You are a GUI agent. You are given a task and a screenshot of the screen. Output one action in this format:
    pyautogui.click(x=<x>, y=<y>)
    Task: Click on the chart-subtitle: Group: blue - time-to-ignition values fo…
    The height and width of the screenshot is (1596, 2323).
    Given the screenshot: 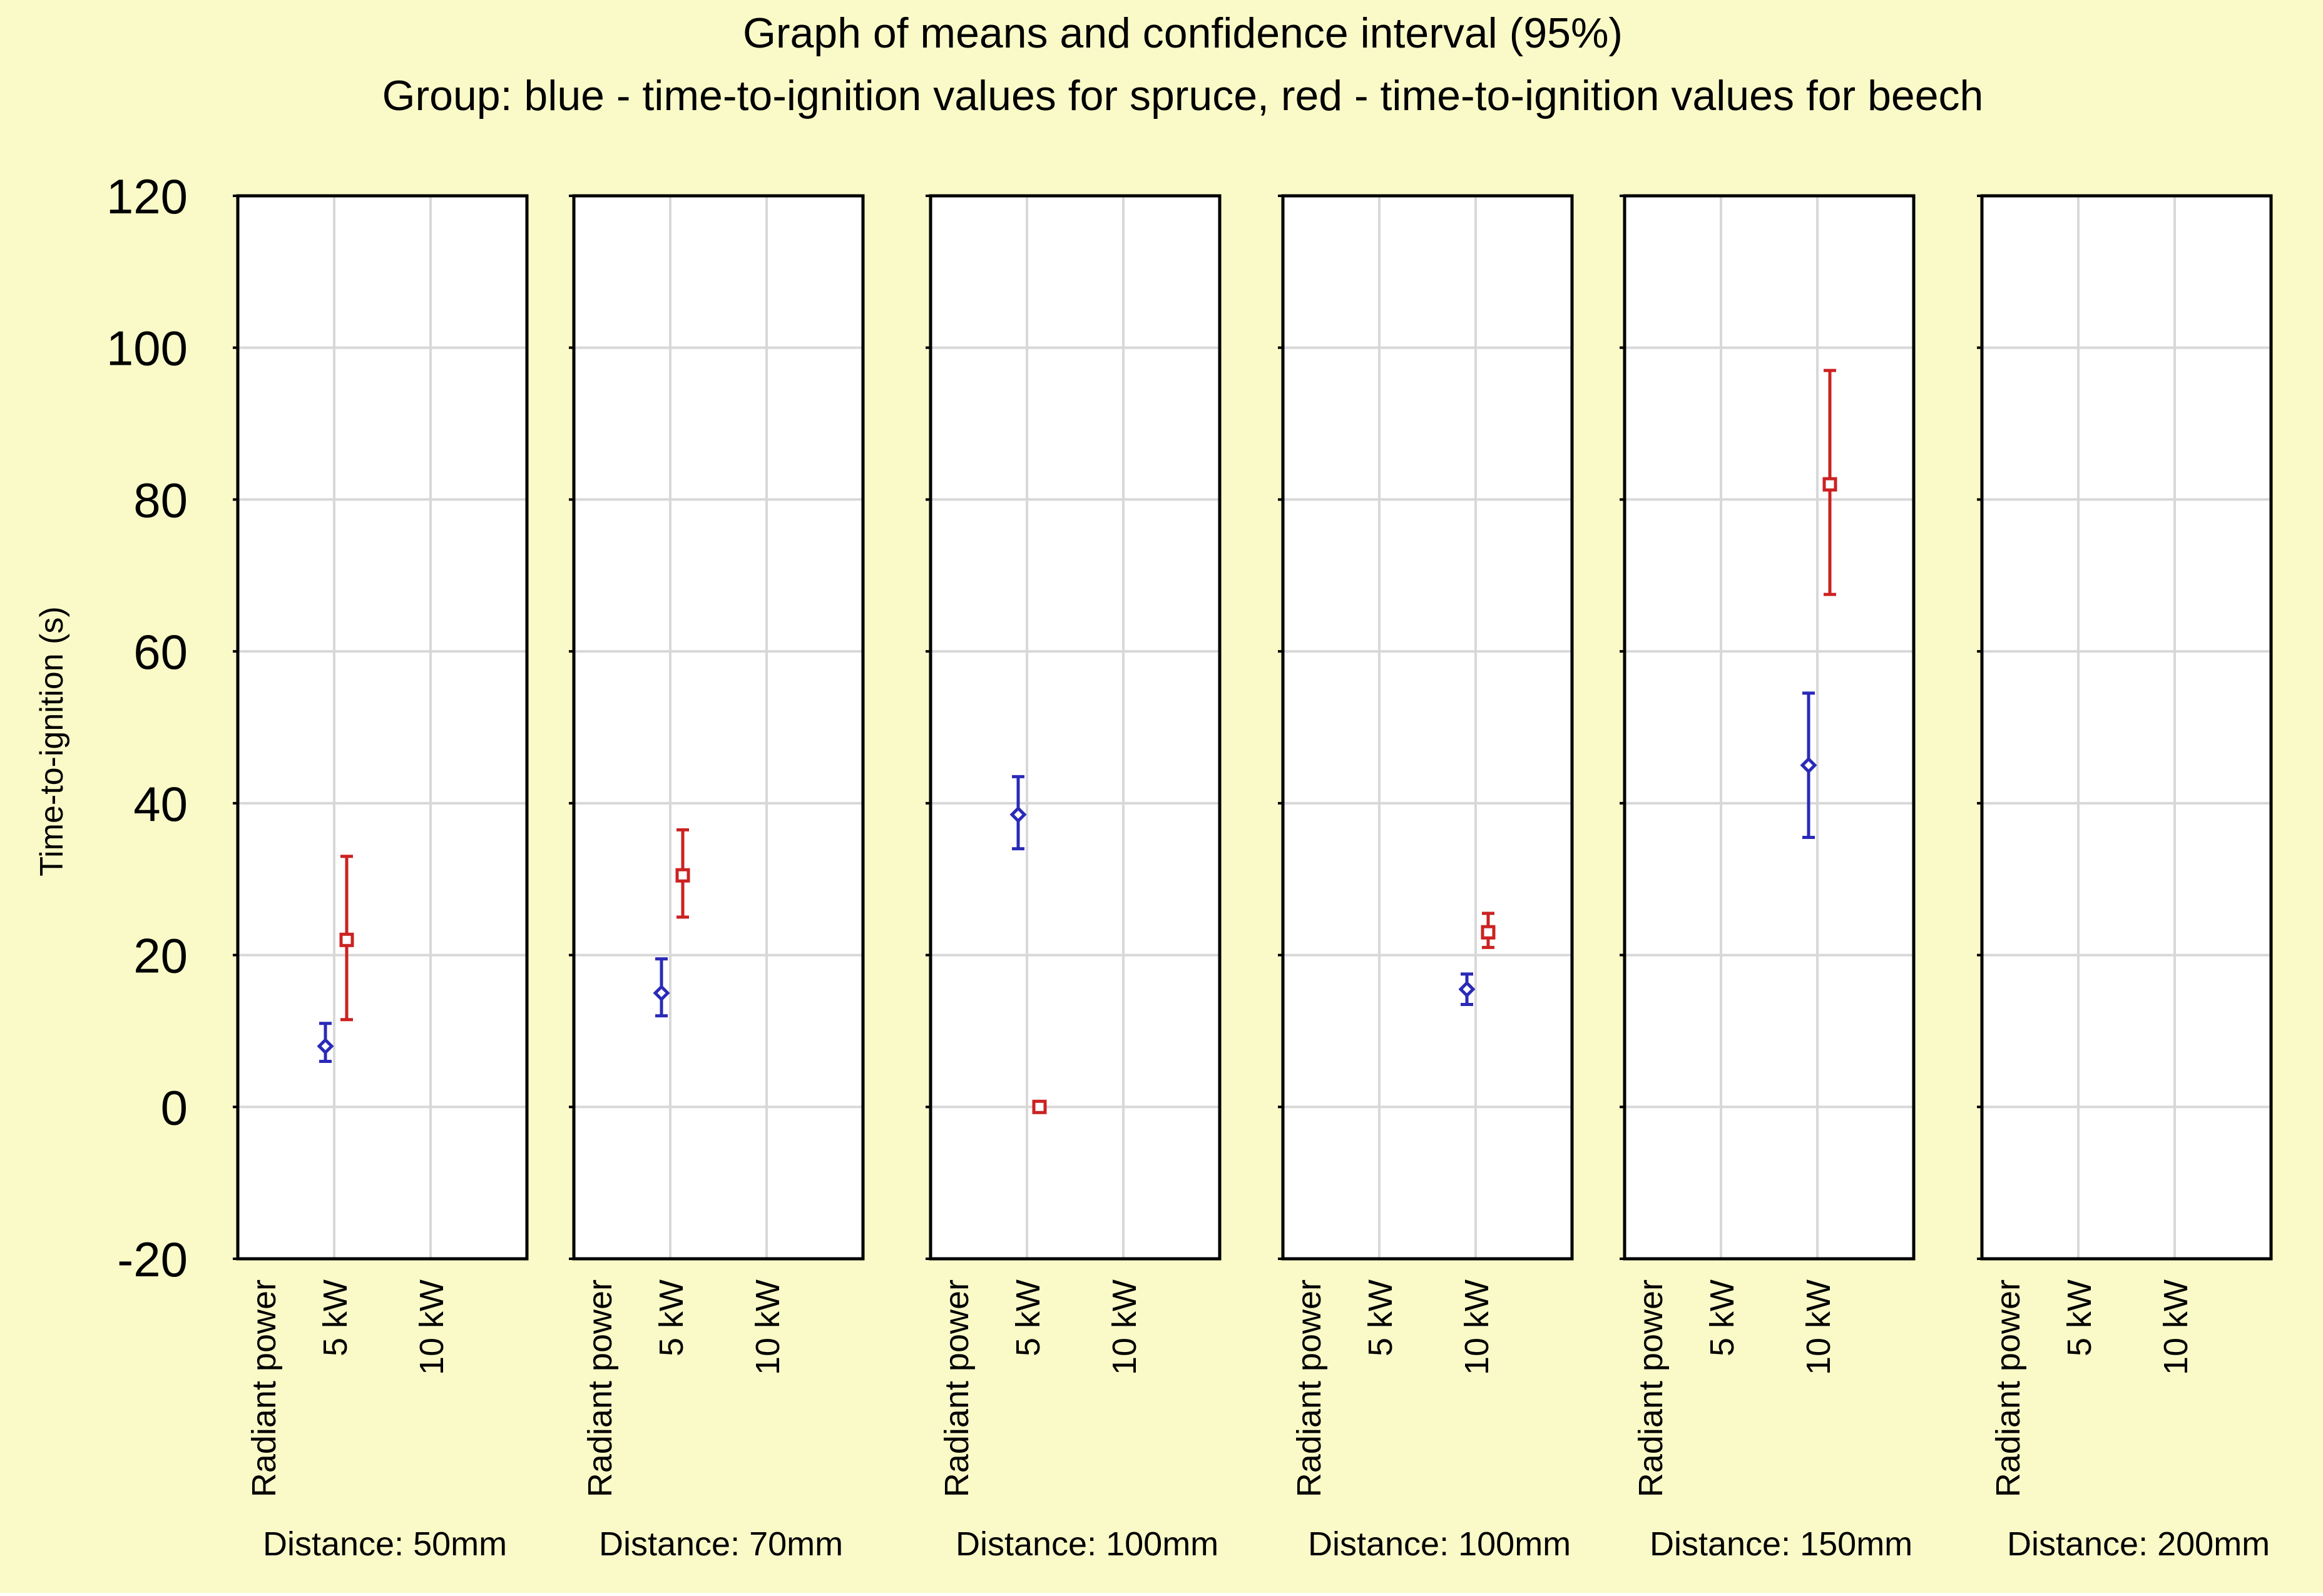 What is the action you would take?
    pyautogui.click(x=1183, y=96)
    